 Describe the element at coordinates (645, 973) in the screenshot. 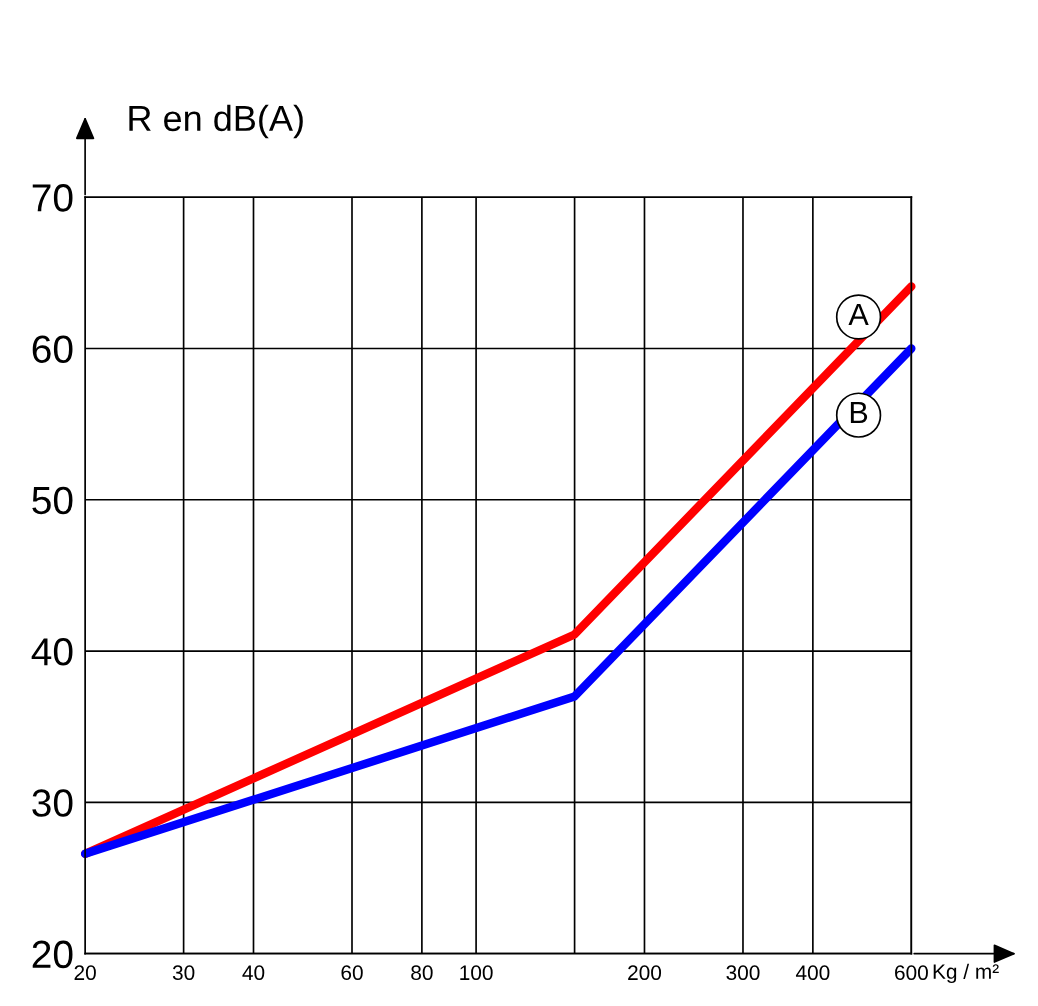

I see `x-tick-label: 200` at that location.